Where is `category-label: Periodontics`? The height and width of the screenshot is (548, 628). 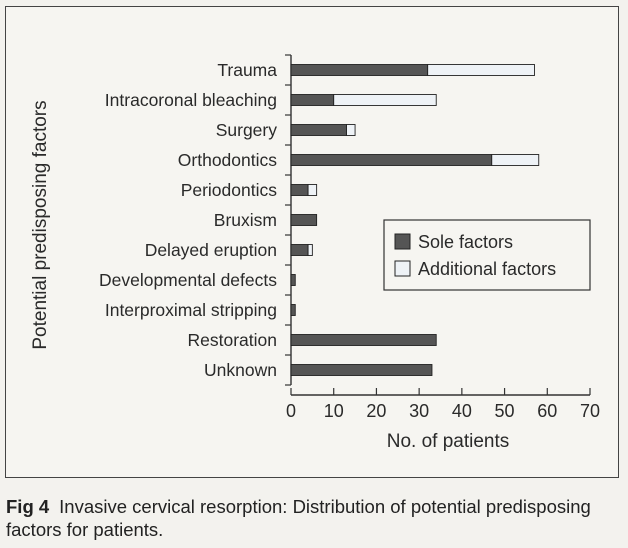
category-label: Periodontics is located at coordinates (229, 190).